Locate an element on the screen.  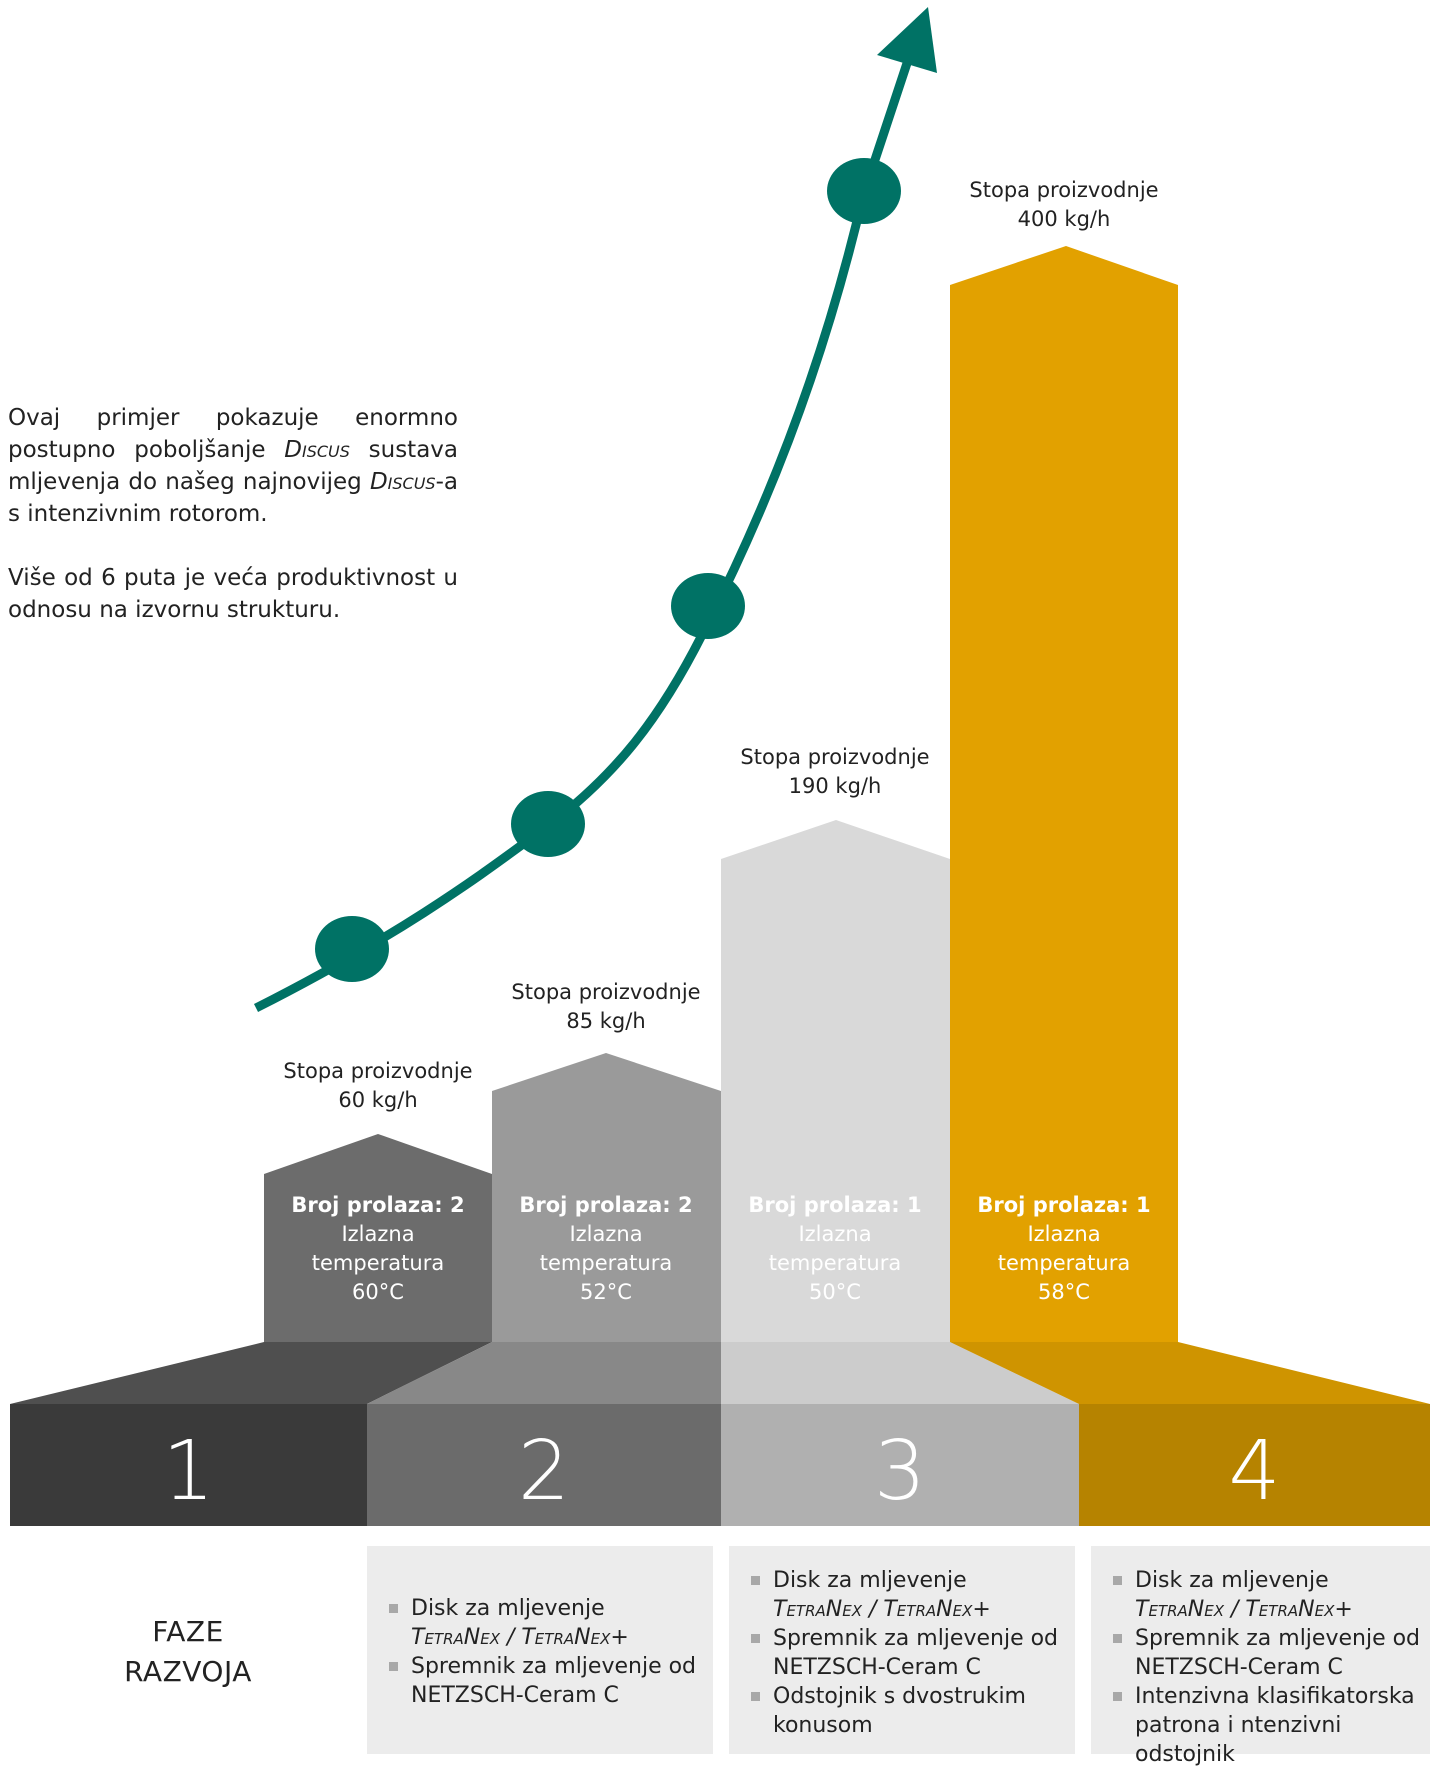
stats-phase-1: Broj prolaza: 2 Izlazna temperatura 60°C is located at coordinates (378, 1248).